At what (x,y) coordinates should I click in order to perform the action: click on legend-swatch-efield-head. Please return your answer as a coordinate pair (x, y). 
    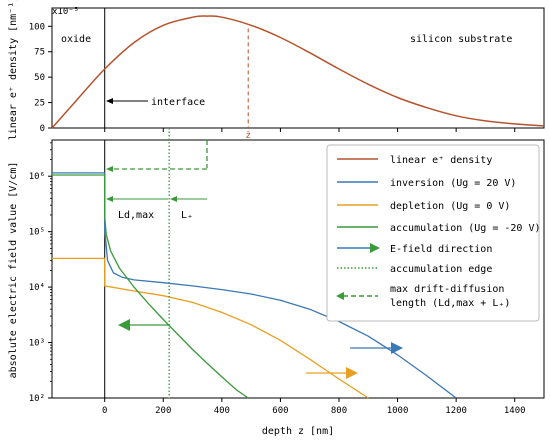
    Looking at the image, I should click on (375, 248).